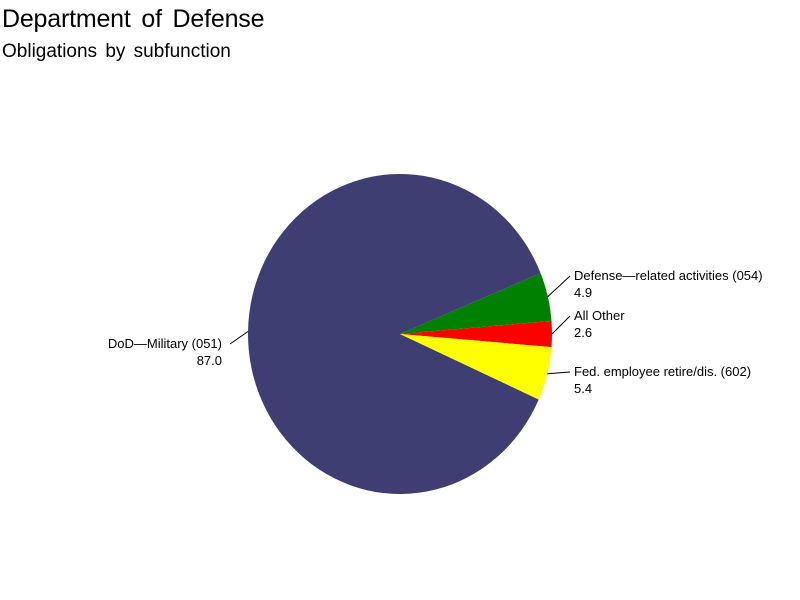 The image size is (800, 600). Describe the element at coordinates (476, 334) in the screenshot. I see `pie-slice-all-other` at that location.